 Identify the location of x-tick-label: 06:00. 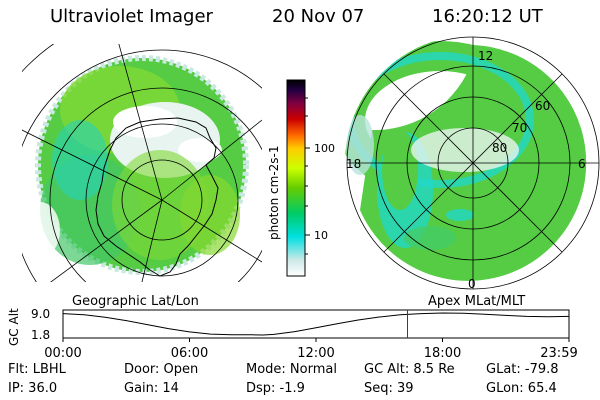
(189, 353).